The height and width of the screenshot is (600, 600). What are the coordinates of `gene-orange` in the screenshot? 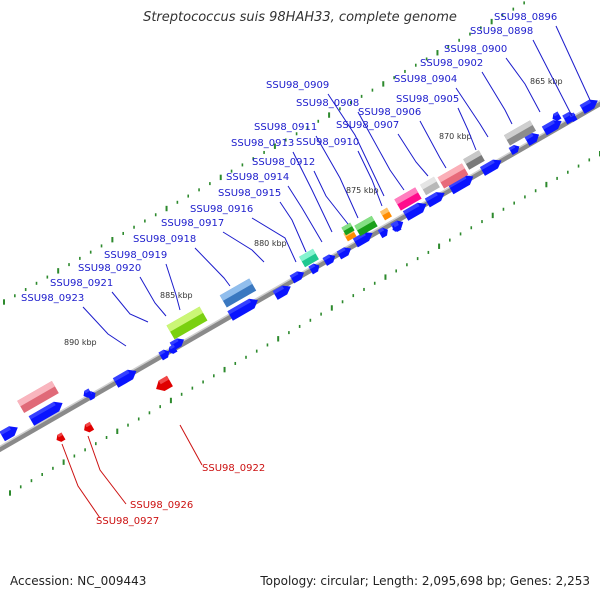 It's located at (386, 214).